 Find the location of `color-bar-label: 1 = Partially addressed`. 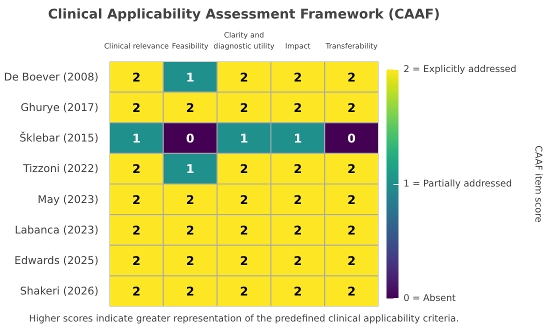

color-bar-label: 1 = Partially addressed is located at coordinates (458, 184).